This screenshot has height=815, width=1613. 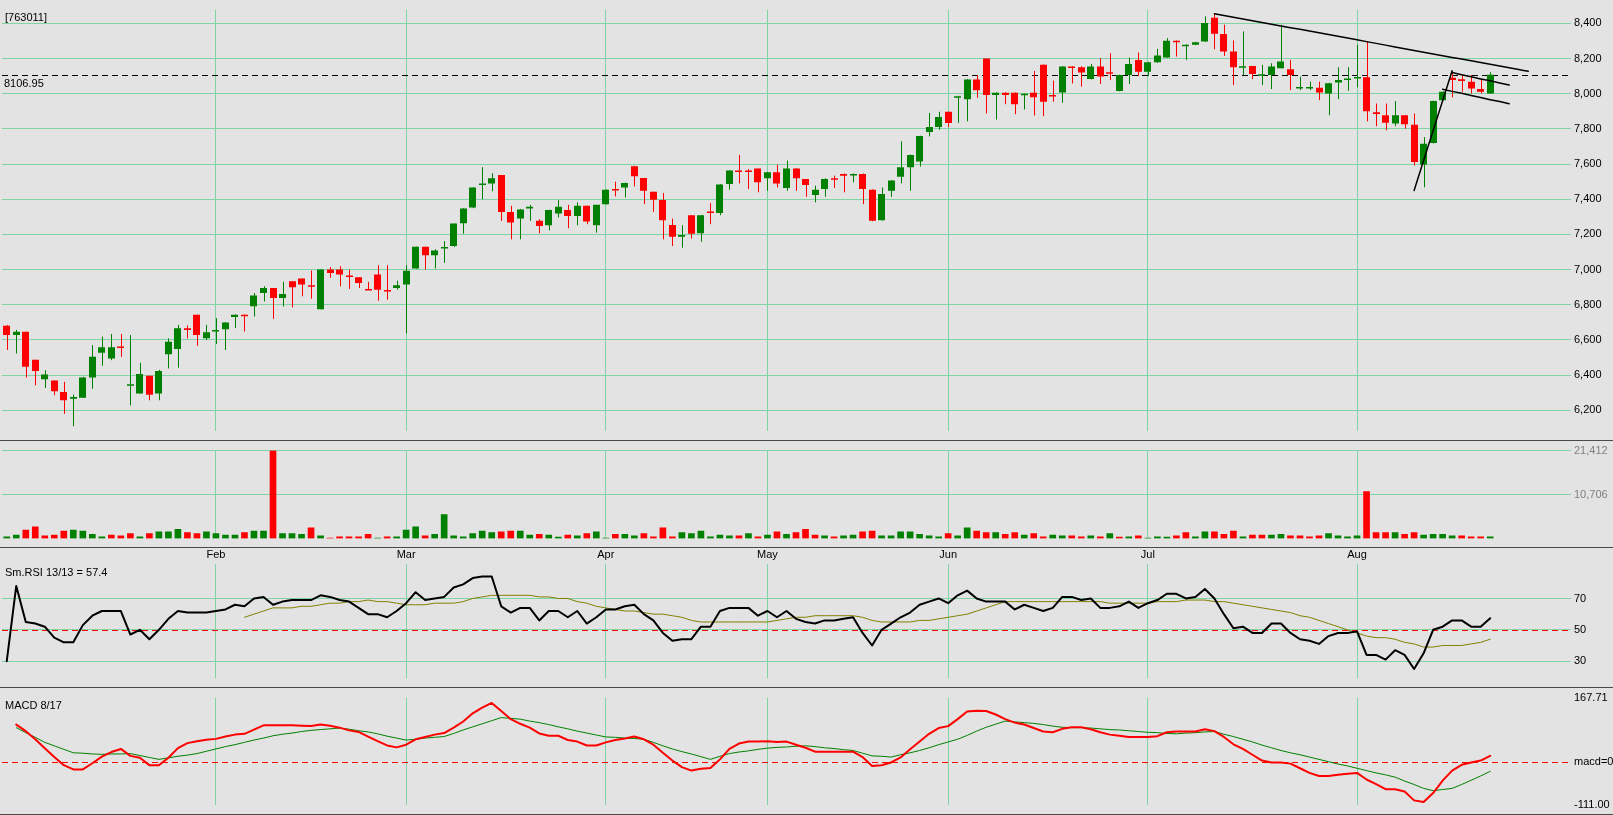 I want to click on chart-title: MACD 8/17, so click(x=33, y=705).